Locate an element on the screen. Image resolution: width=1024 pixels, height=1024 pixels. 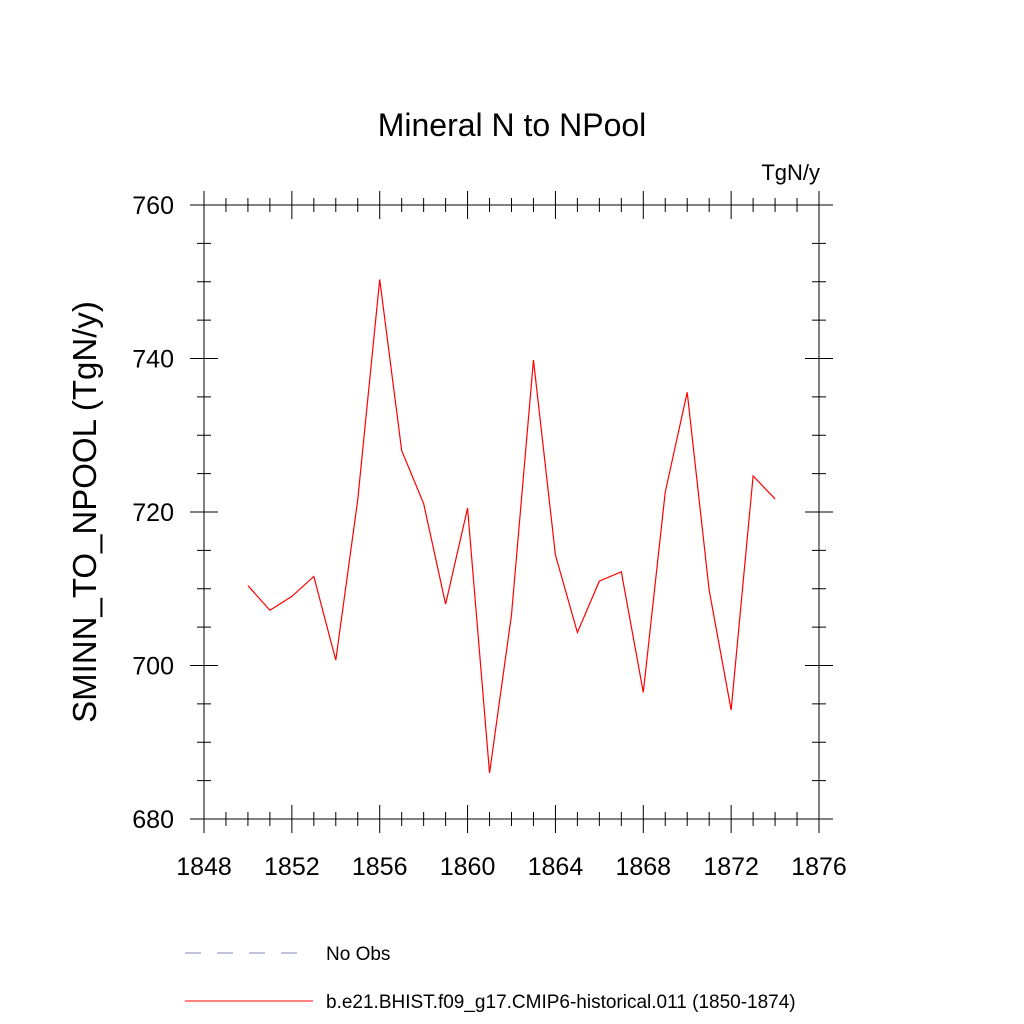
x-tick-label: 1856 is located at coordinates (380, 867).